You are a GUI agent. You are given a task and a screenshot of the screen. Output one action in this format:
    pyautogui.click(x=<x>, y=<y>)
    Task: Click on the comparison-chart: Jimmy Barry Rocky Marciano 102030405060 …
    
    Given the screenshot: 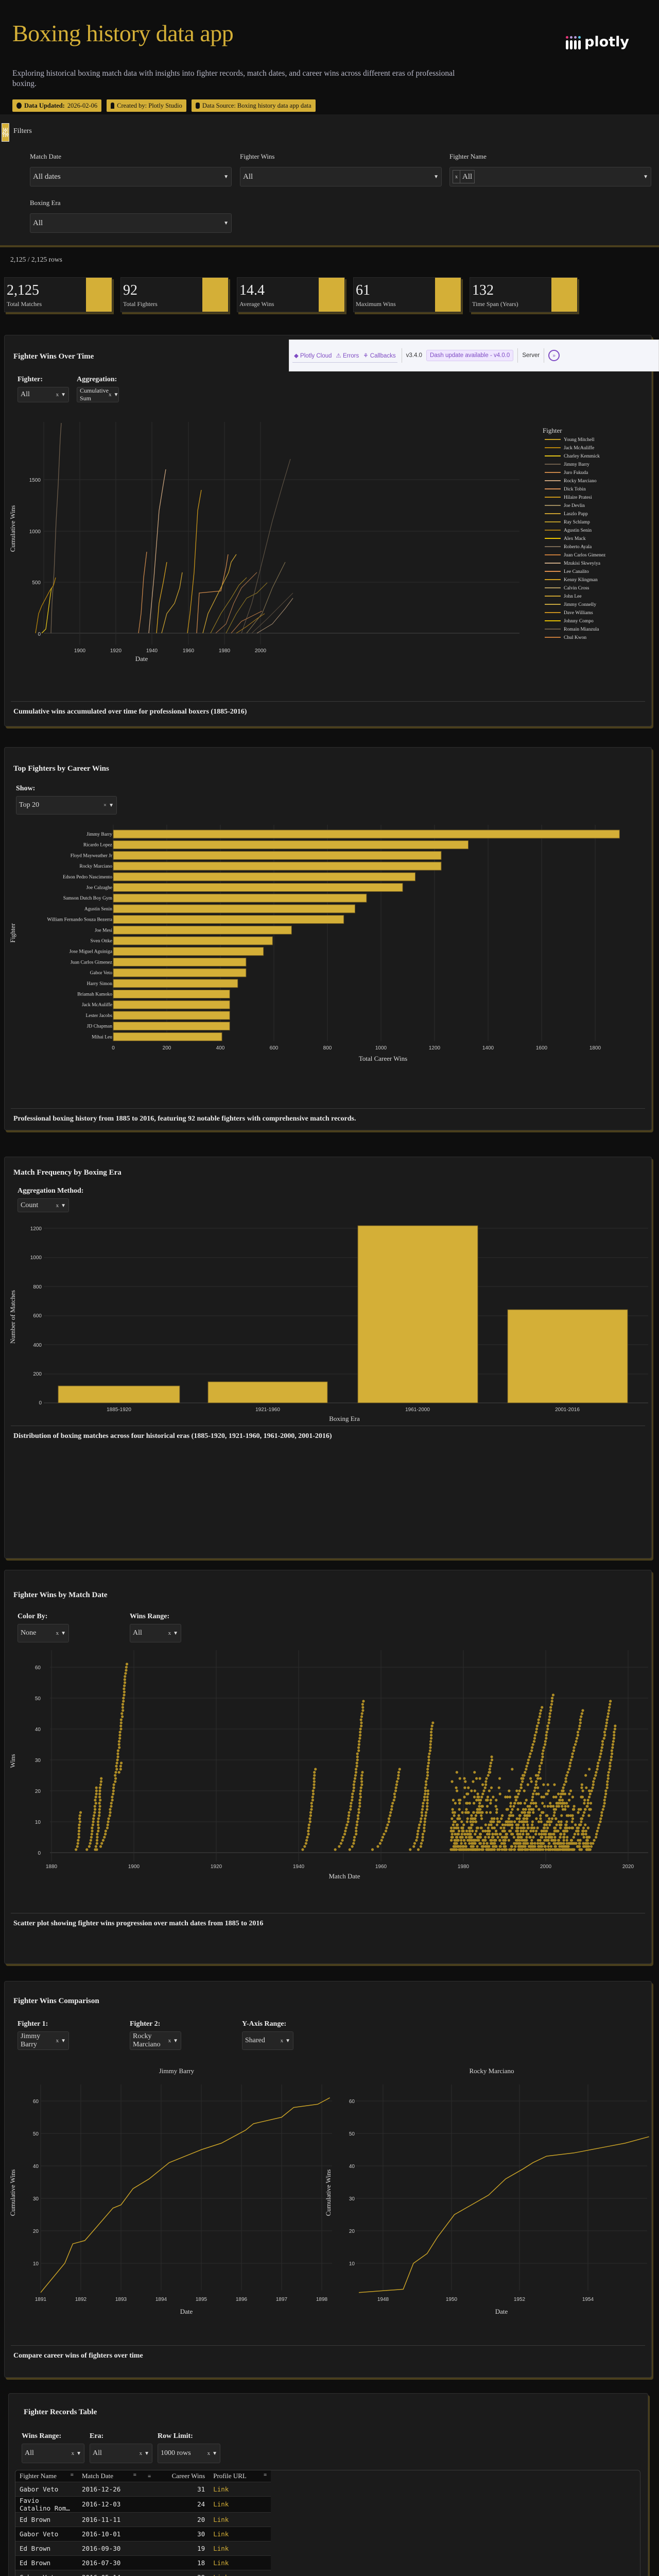 What is the action you would take?
    pyautogui.click(x=329, y=2192)
    